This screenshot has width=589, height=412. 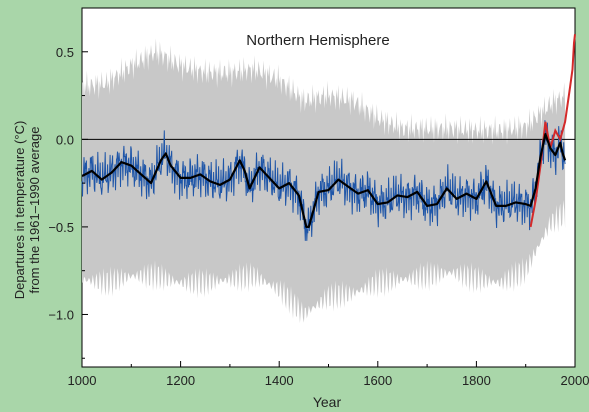 I want to click on y-tick-label: 0.0, so click(x=65, y=139).